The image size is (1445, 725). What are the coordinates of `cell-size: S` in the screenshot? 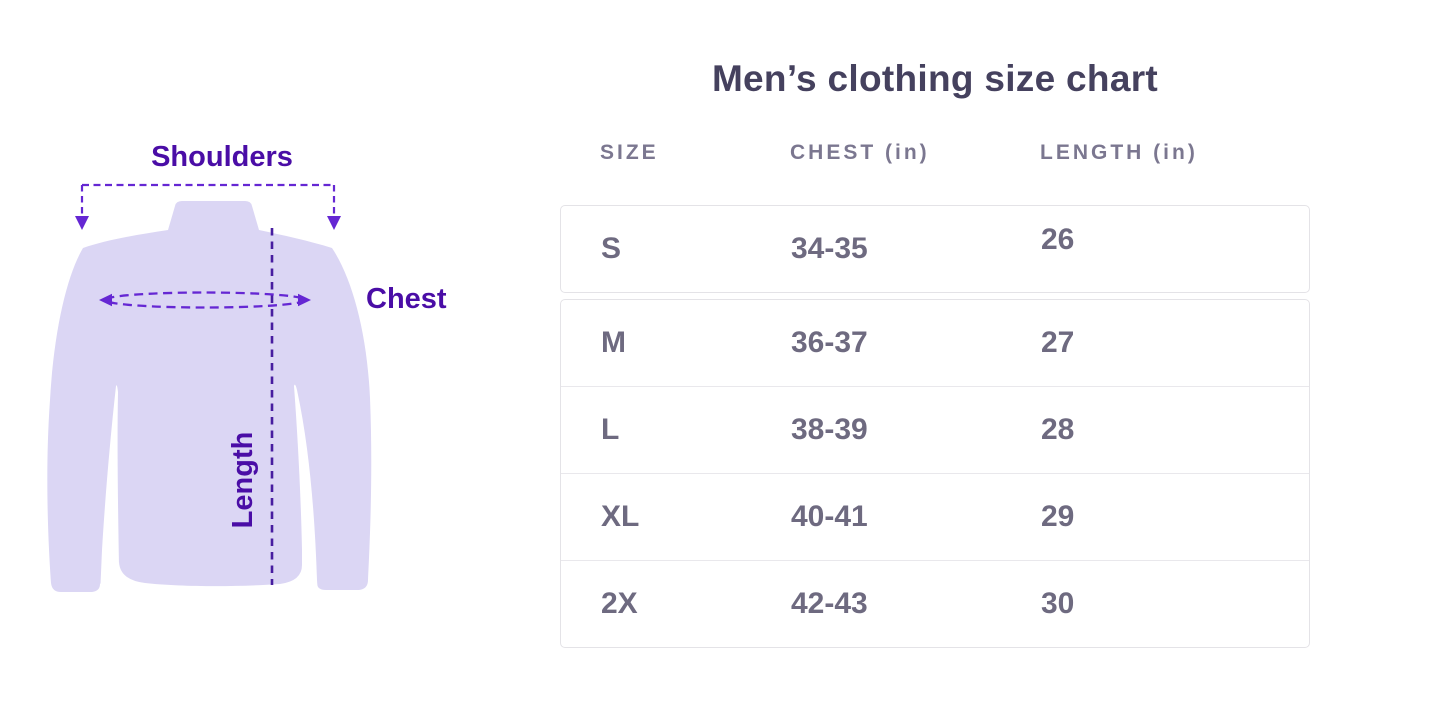 It's located at (611, 248).